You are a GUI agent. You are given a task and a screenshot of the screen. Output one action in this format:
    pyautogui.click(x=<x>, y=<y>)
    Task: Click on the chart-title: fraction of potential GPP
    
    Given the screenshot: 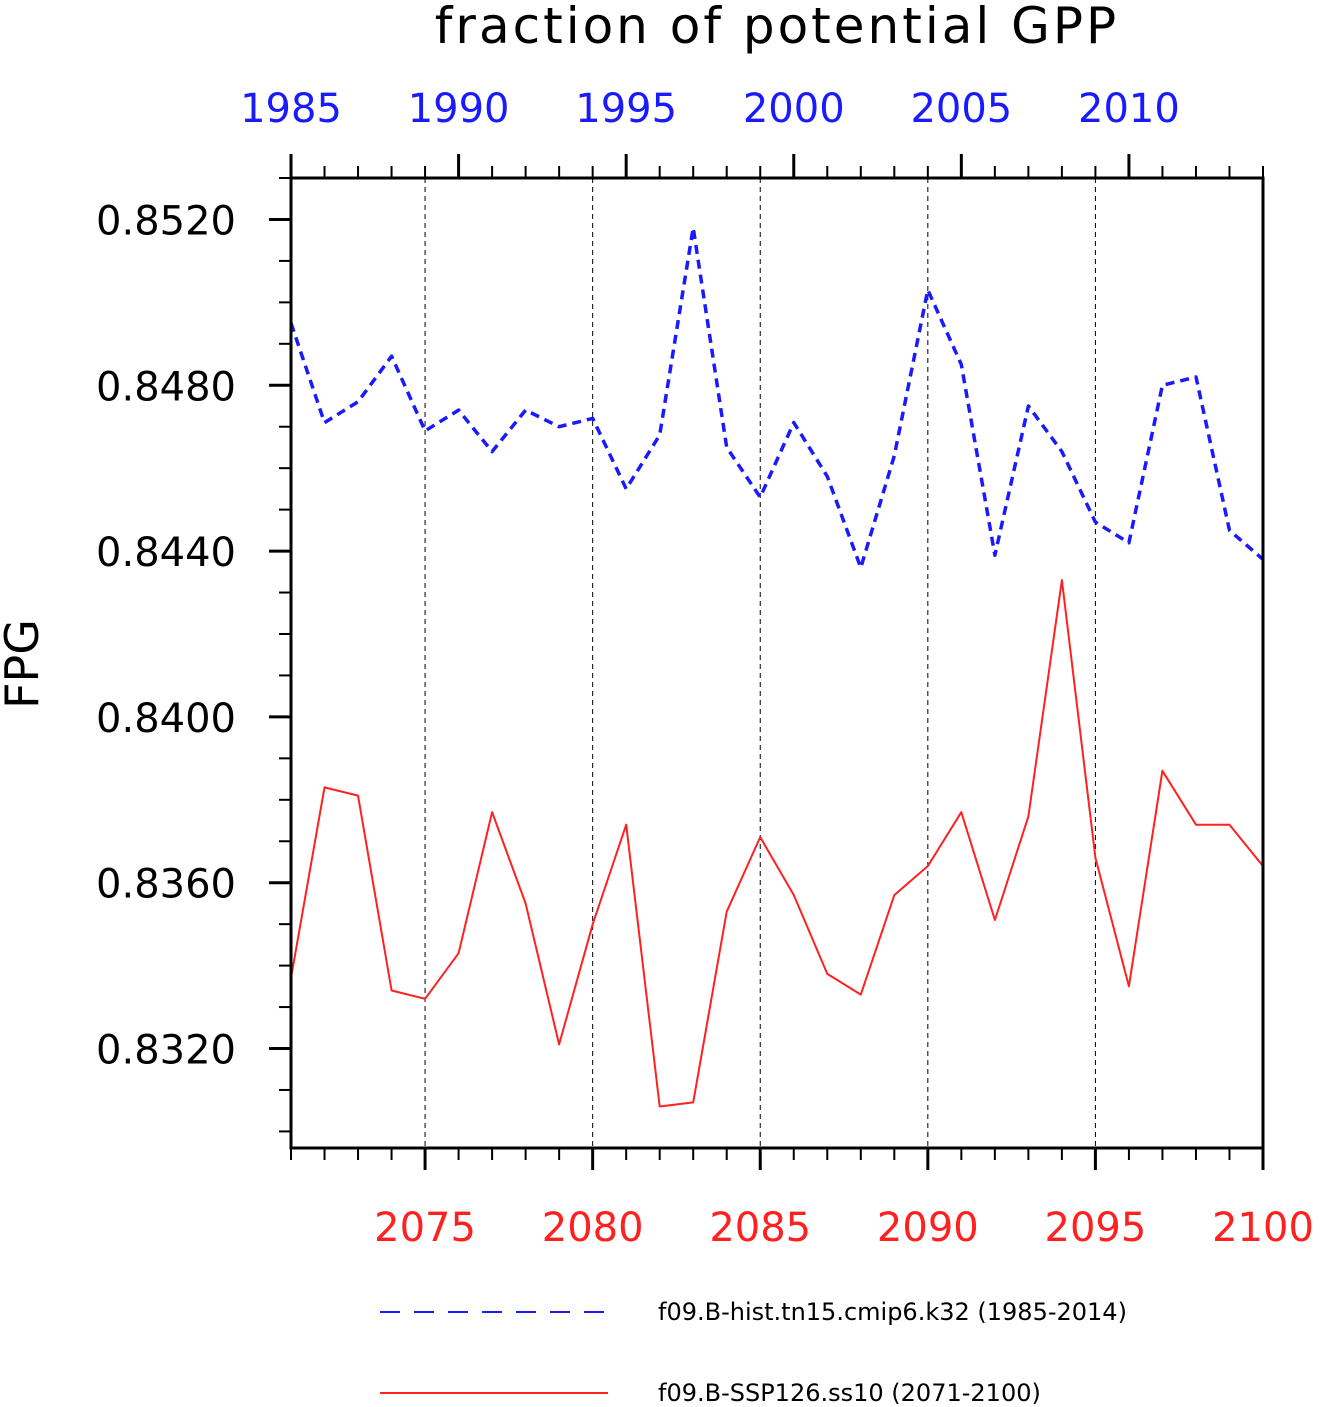 What is the action you would take?
    pyautogui.click(x=777, y=27)
    